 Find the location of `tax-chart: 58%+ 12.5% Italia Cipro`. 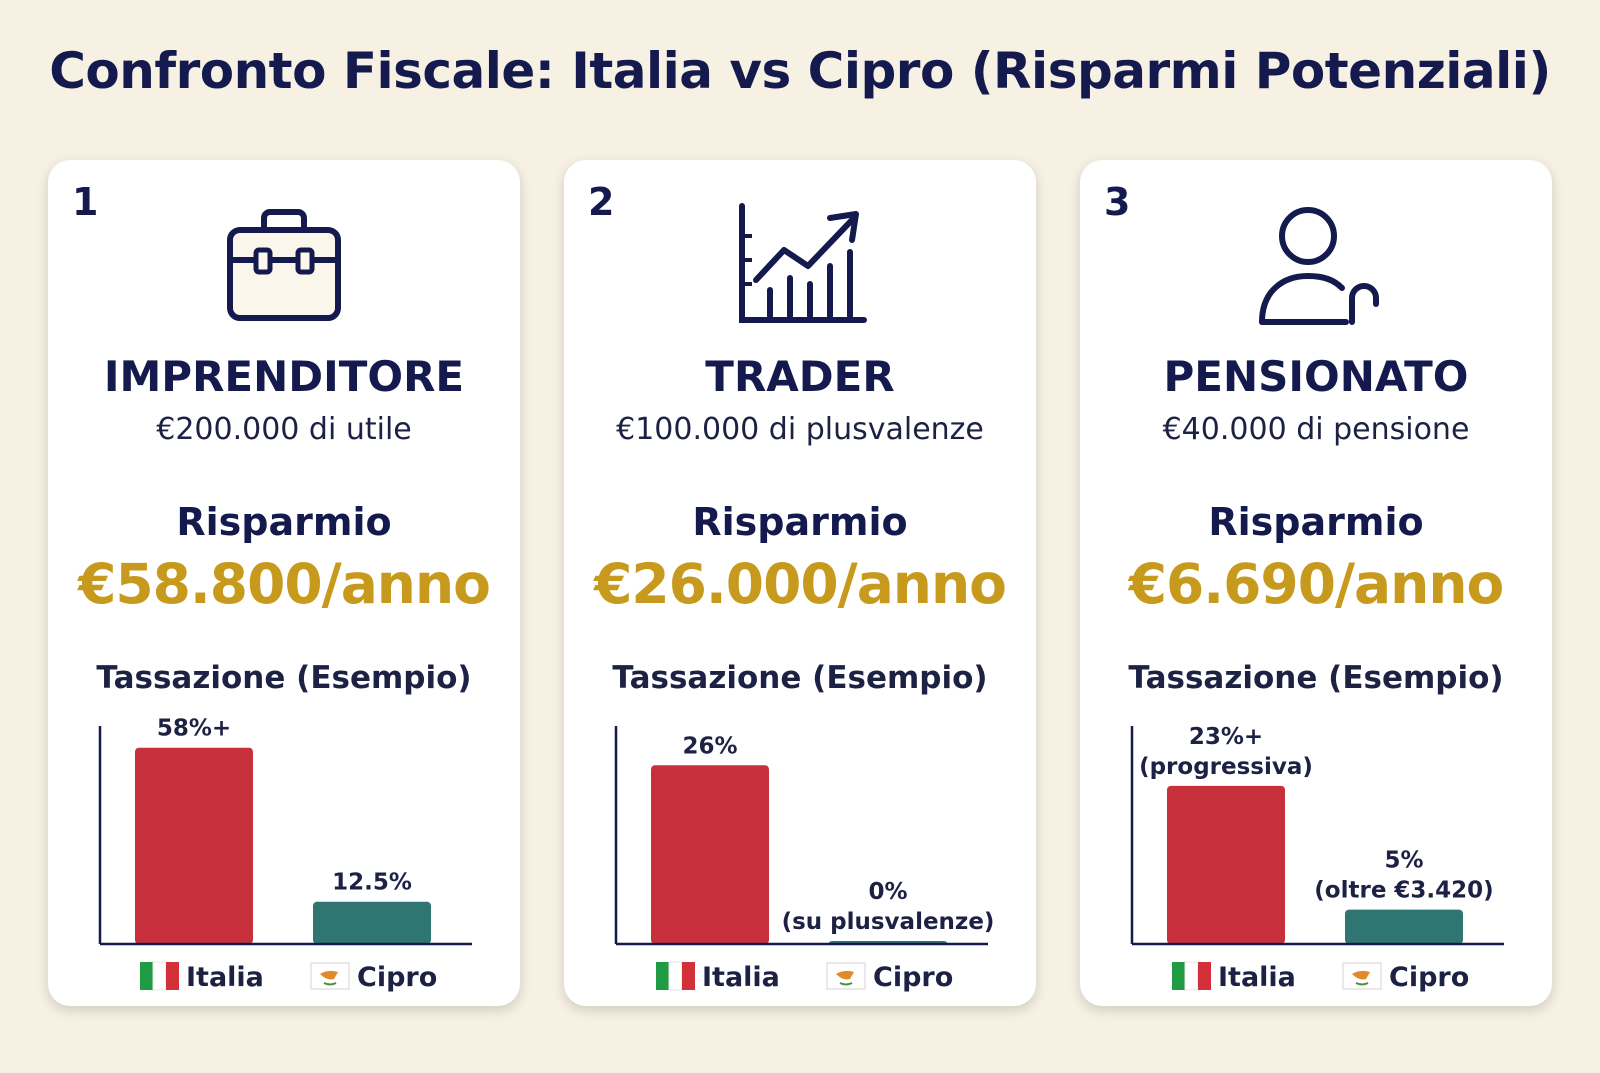

tax-chart: 58%+ 12.5% Italia Cipro is located at coordinates (284, 853).